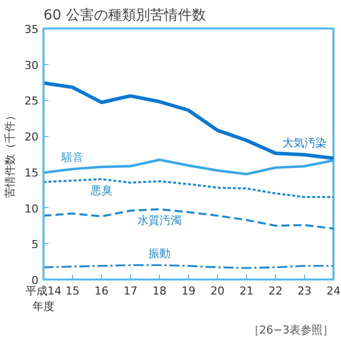  Describe the element at coordinates (44, 299) in the screenshot. I see `x-tick-label: 平成14 年度` at that location.